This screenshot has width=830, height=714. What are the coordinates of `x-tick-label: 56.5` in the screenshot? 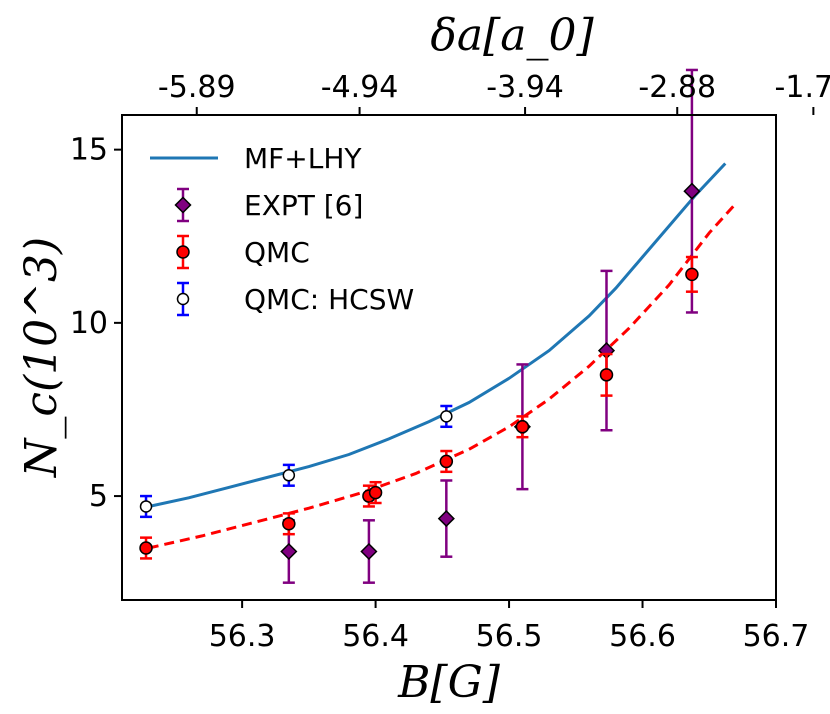 It's located at (509, 636).